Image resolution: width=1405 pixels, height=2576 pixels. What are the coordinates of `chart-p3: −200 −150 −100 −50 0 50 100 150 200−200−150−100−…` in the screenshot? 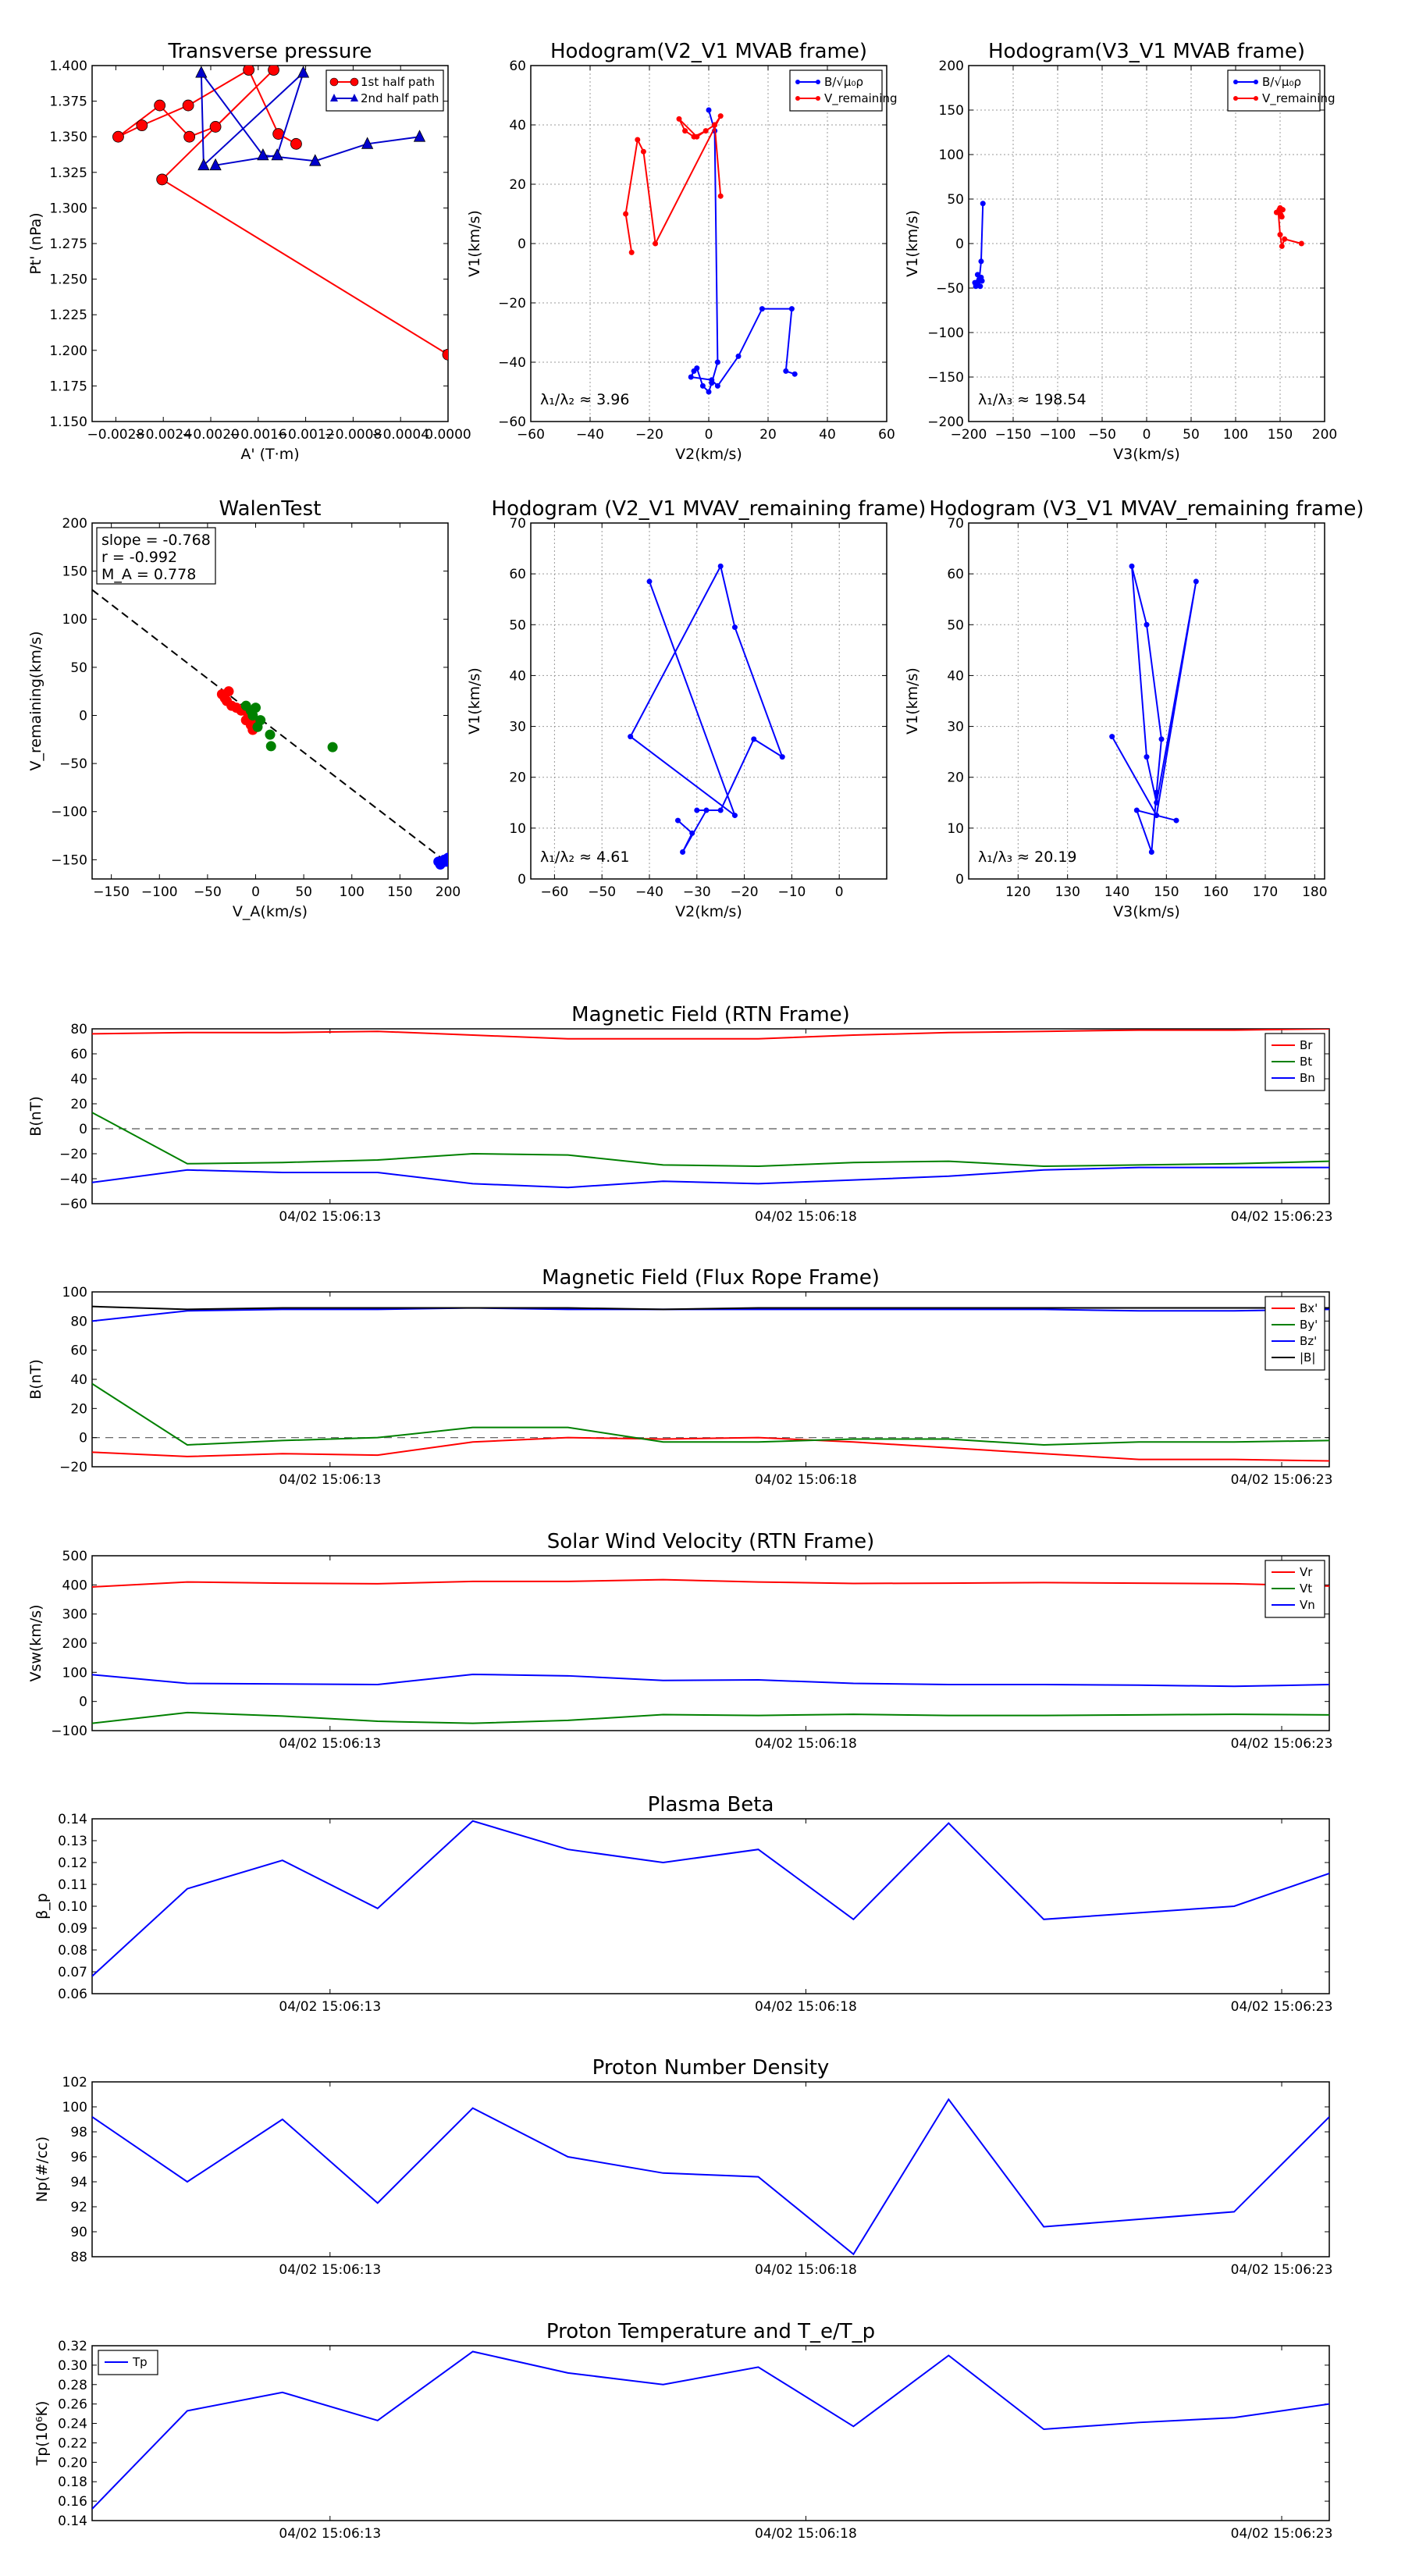 It's located at (1120, 251).